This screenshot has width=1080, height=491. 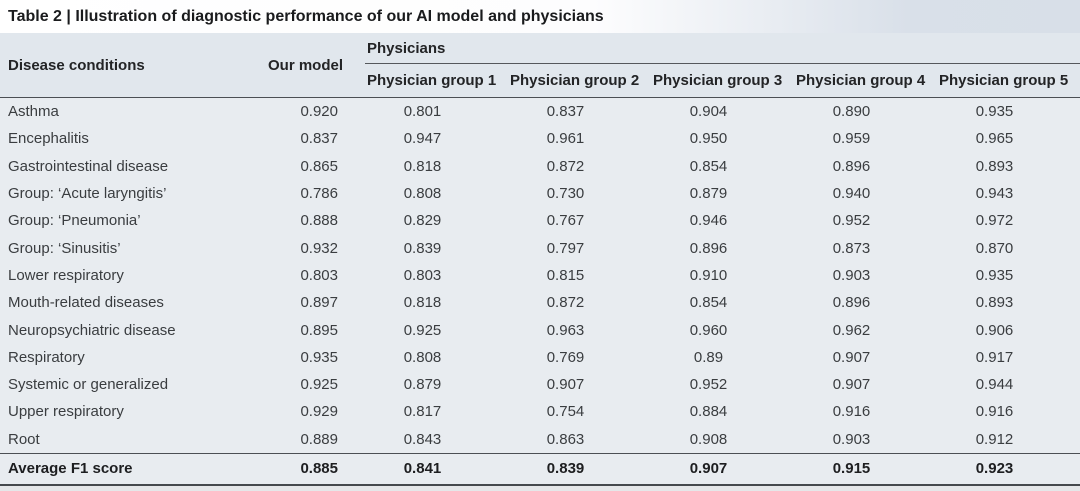 I want to click on disease-condition-cell: Average F1 score, so click(x=127, y=469).